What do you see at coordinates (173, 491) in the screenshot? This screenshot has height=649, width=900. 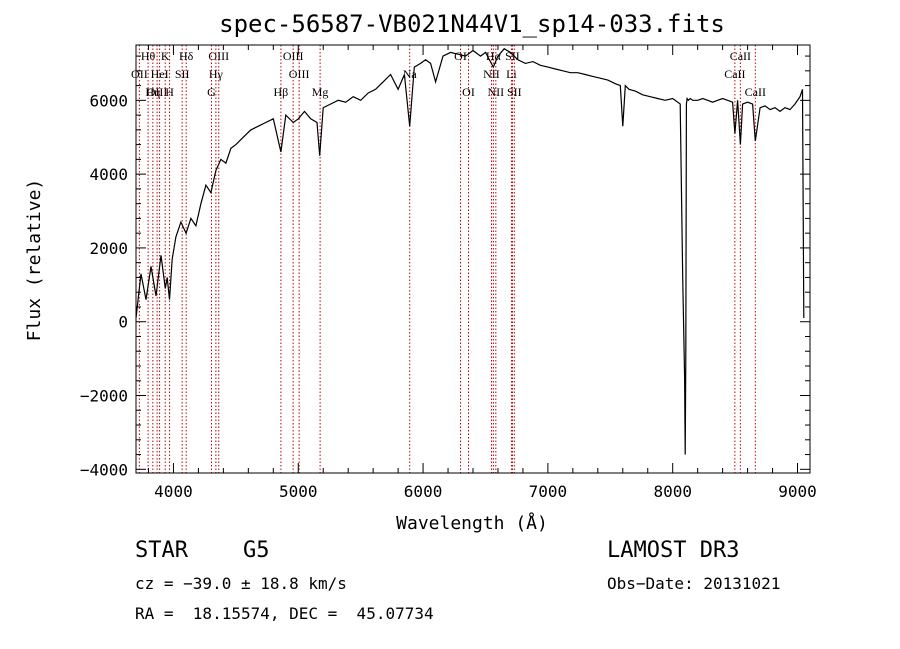 I see `x-tick-label: 4000` at bounding box center [173, 491].